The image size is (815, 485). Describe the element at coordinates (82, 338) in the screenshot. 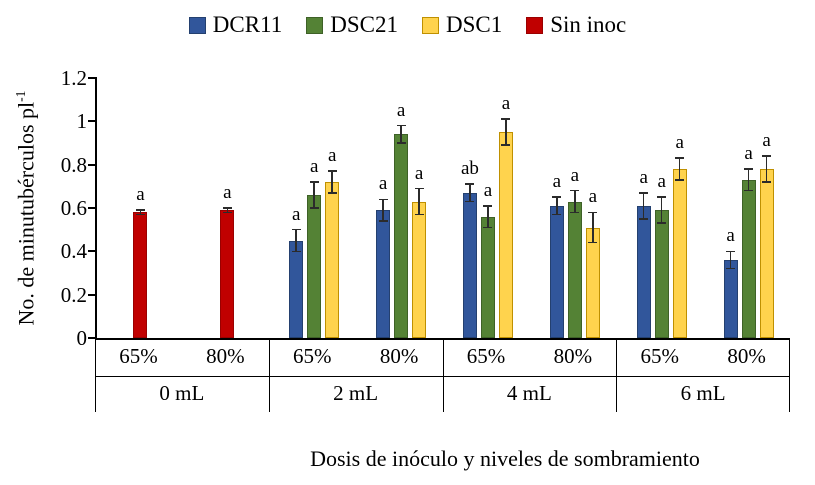

I see `y-tick-label: 0` at that location.